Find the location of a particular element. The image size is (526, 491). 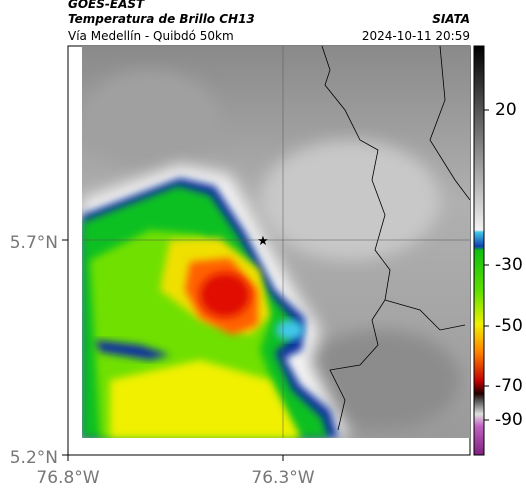

lat-label: 5.2°N is located at coordinates (34, 458).